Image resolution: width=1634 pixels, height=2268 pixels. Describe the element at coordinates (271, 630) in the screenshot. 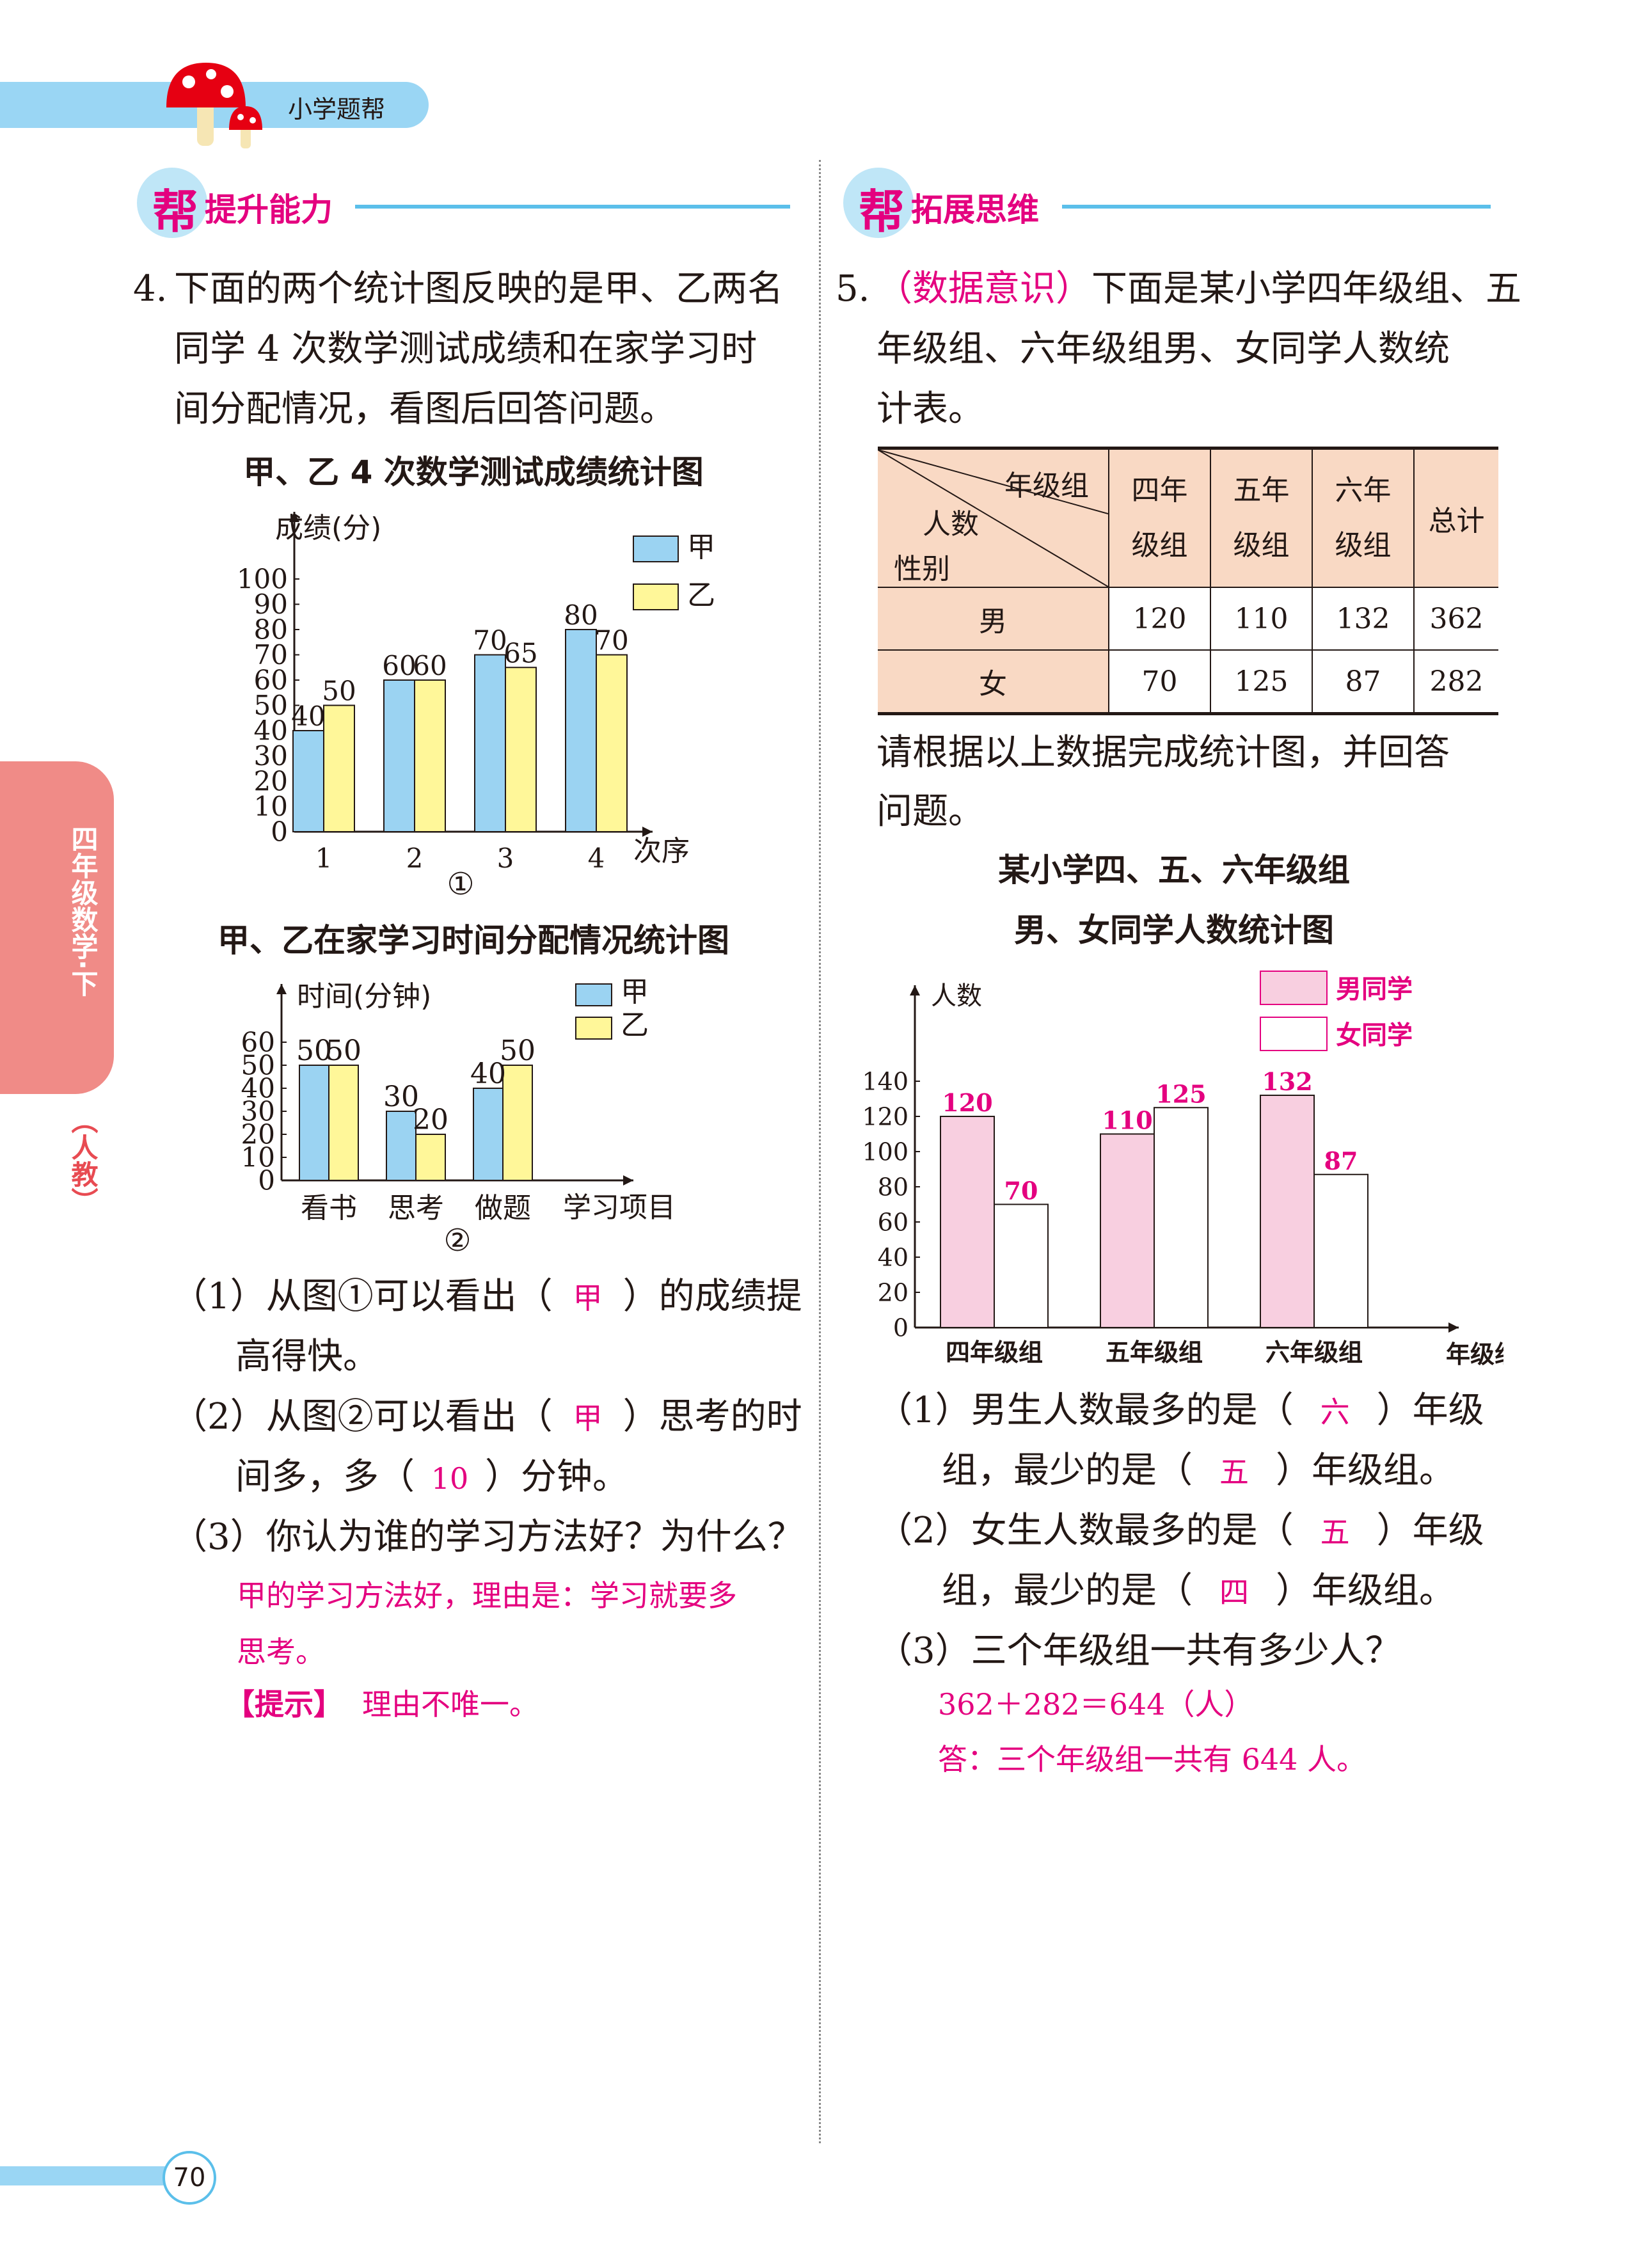

I see `y-tick-label: 80` at that location.